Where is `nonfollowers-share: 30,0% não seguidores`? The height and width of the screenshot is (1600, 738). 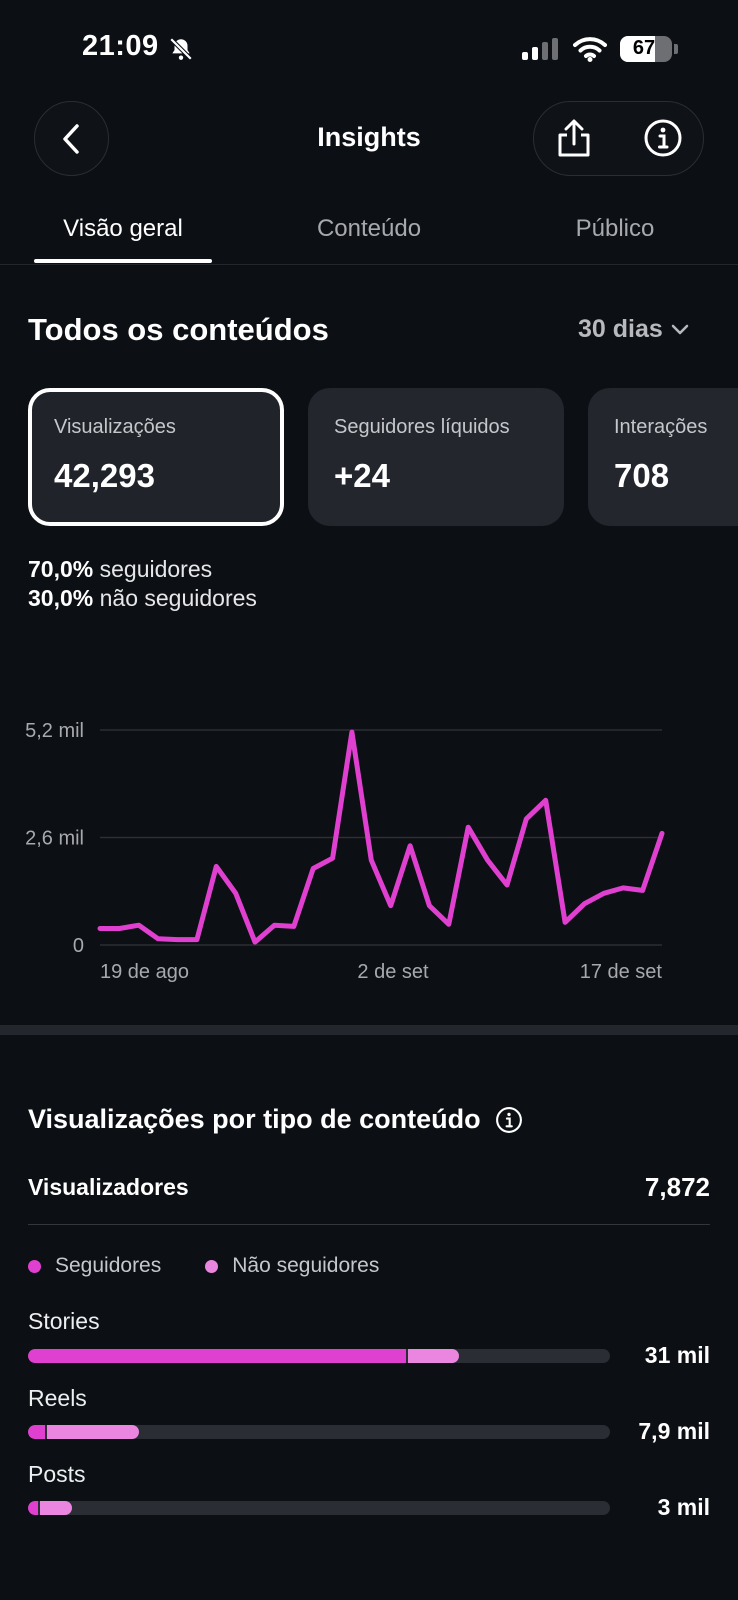
nonfollowers-share: 30,0% não seguidores is located at coordinates (142, 598).